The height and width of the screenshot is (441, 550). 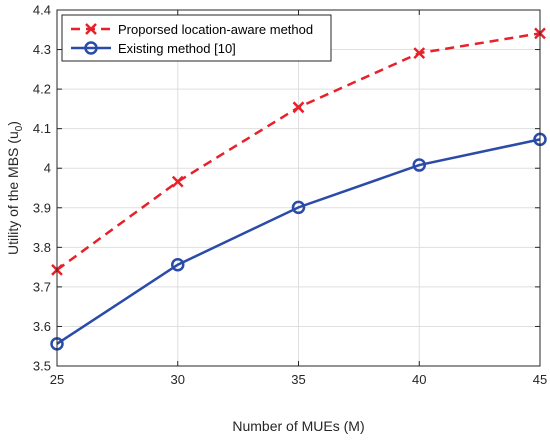 I want to click on y-tick-label: 4.3, so click(x=42, y=49).